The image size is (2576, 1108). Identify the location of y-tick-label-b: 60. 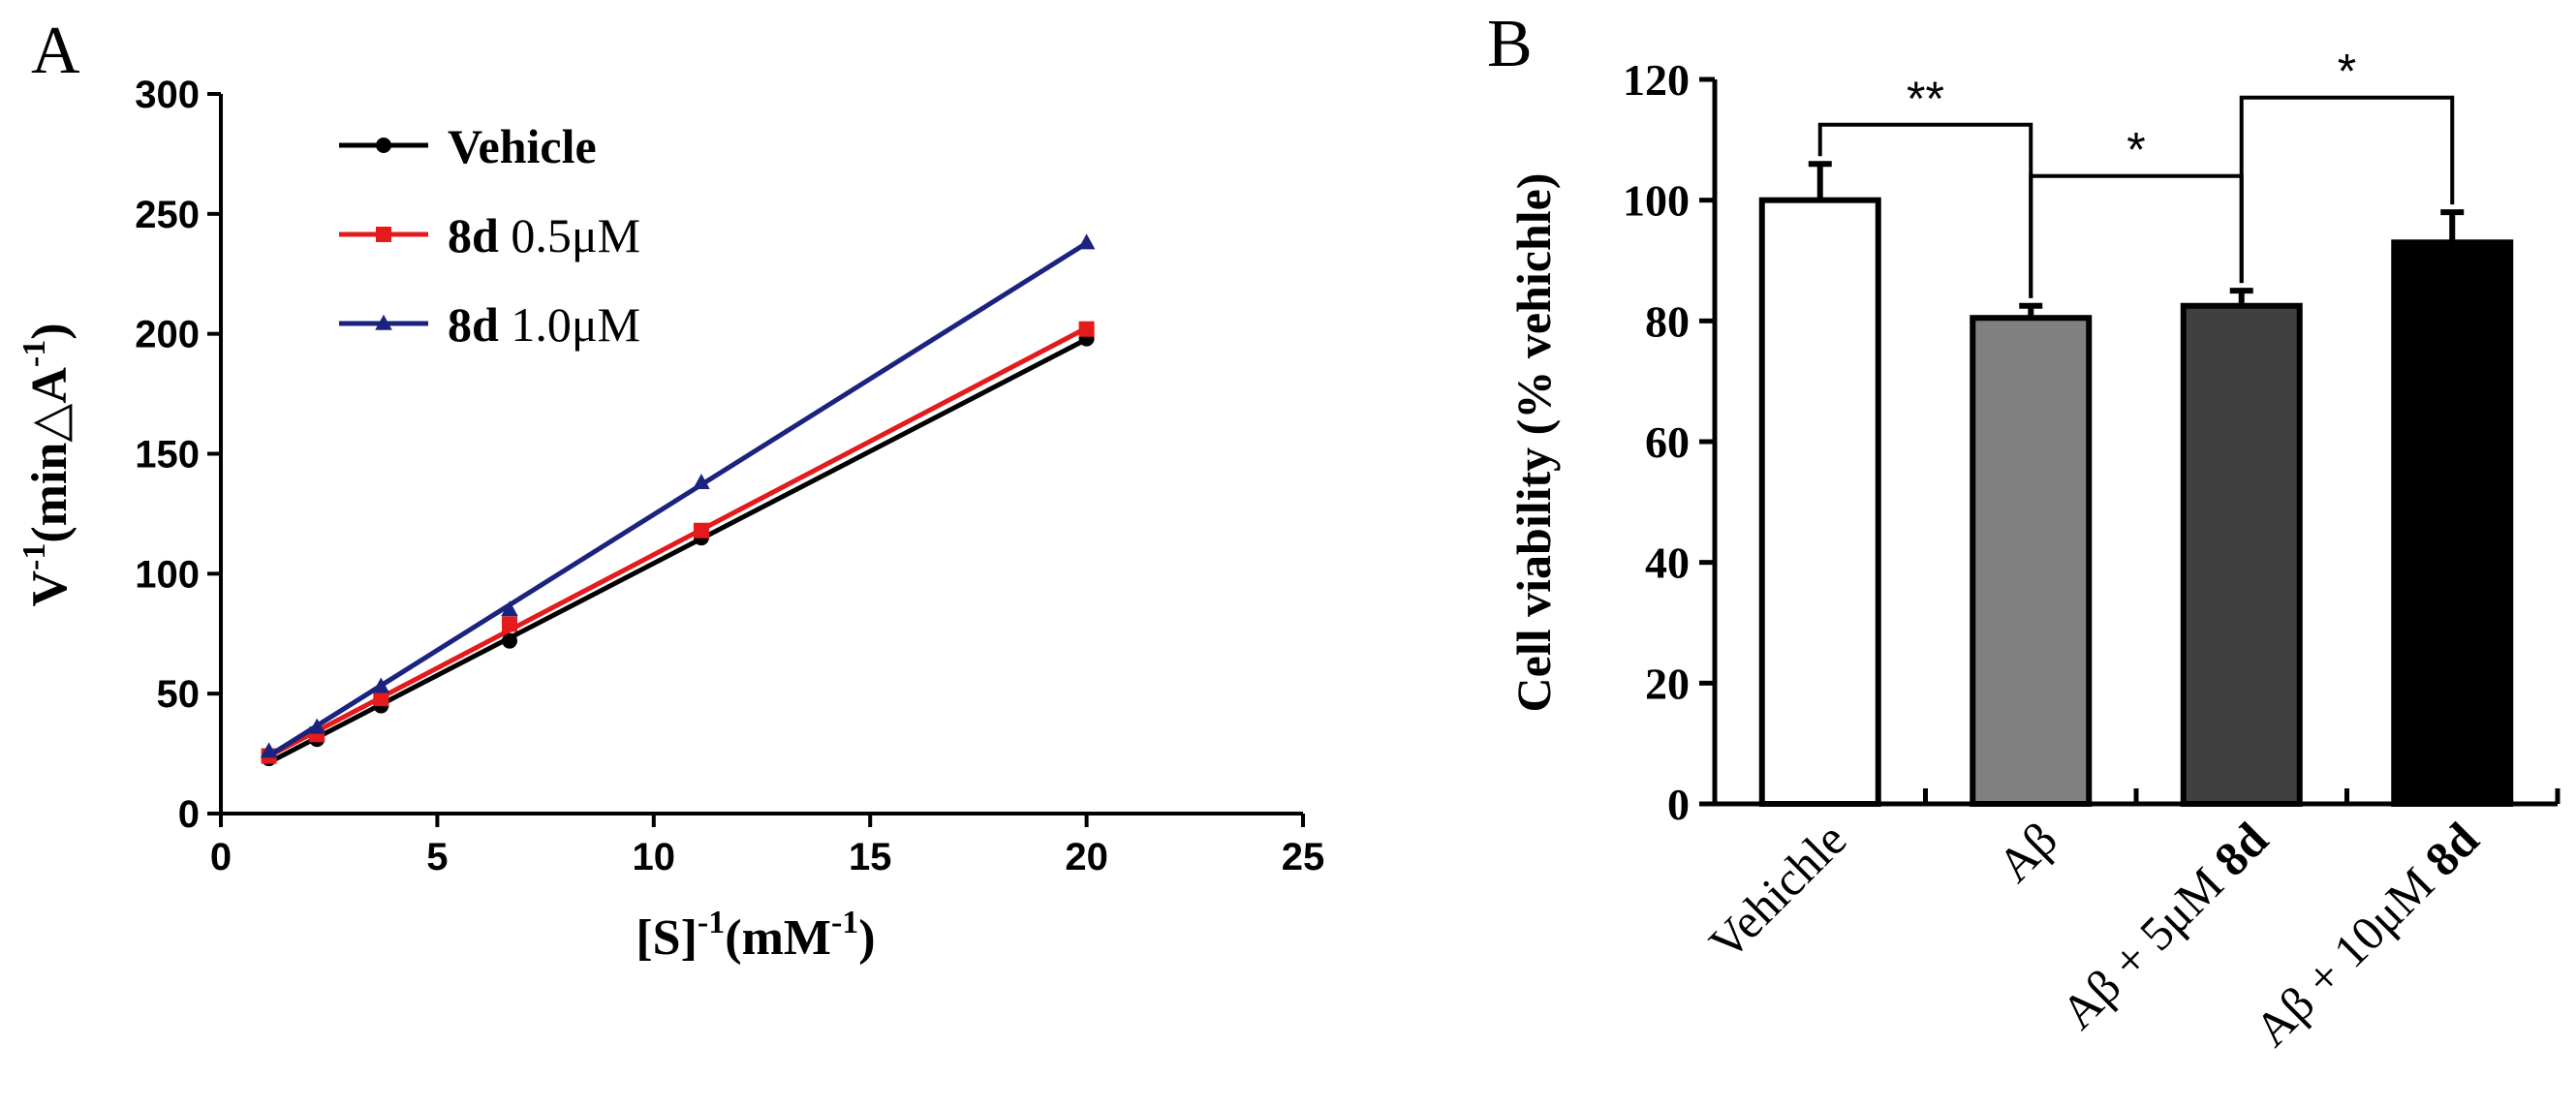
(1667, 442).